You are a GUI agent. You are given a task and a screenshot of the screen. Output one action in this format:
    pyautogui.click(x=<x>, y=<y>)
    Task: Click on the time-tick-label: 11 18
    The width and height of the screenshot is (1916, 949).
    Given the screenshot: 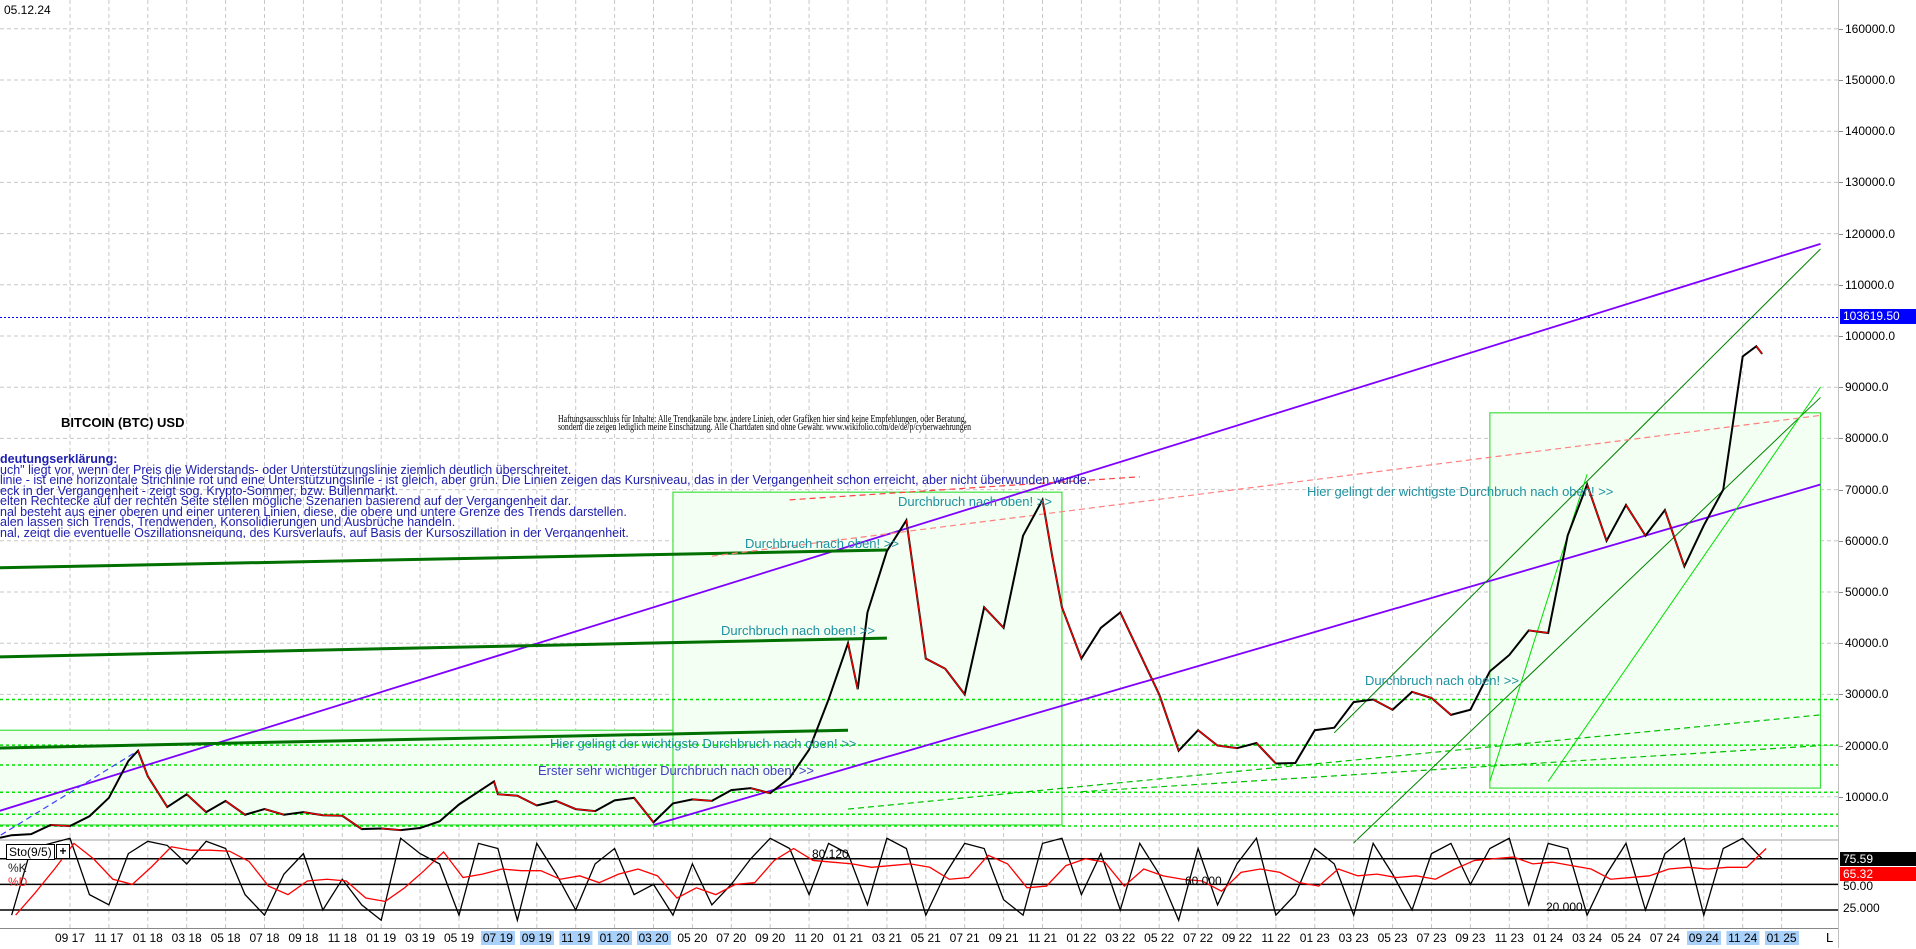 What is the action you would take?
    pyautogui.click(x=342, y=938)
    